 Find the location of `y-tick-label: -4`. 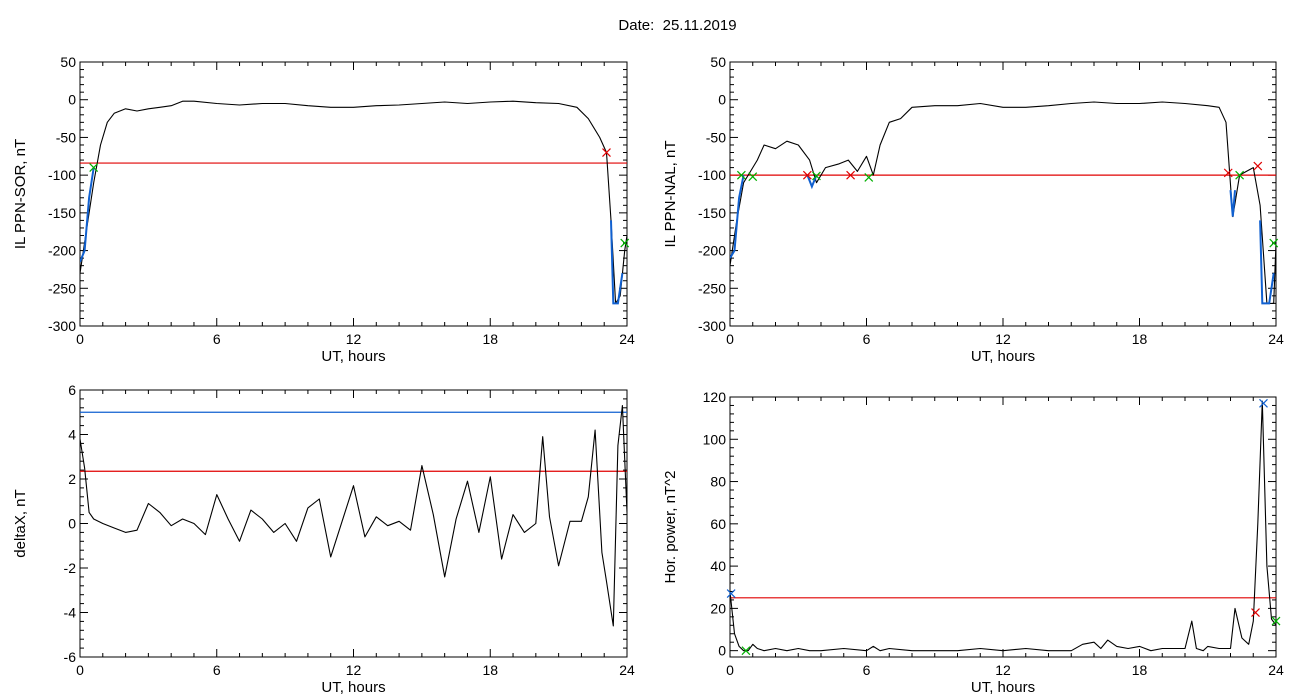

y-tick-label: -4 is located at coordinates (70, 613).